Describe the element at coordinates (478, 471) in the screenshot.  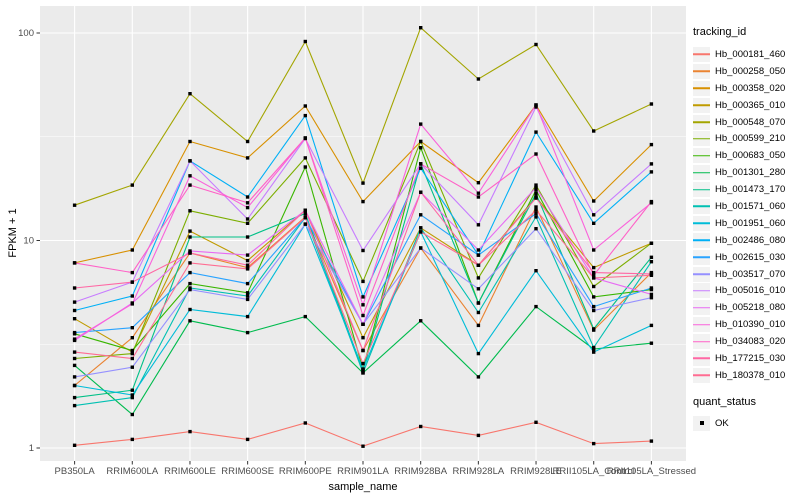
I see `x-tick-label: RRIM928LA` at that location.